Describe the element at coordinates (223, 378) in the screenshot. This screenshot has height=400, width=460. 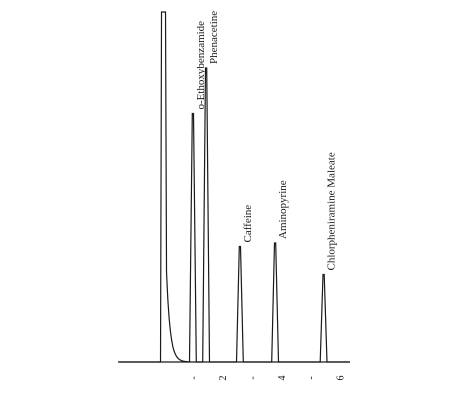
I see `x-tick-label-1: 2` at that location.